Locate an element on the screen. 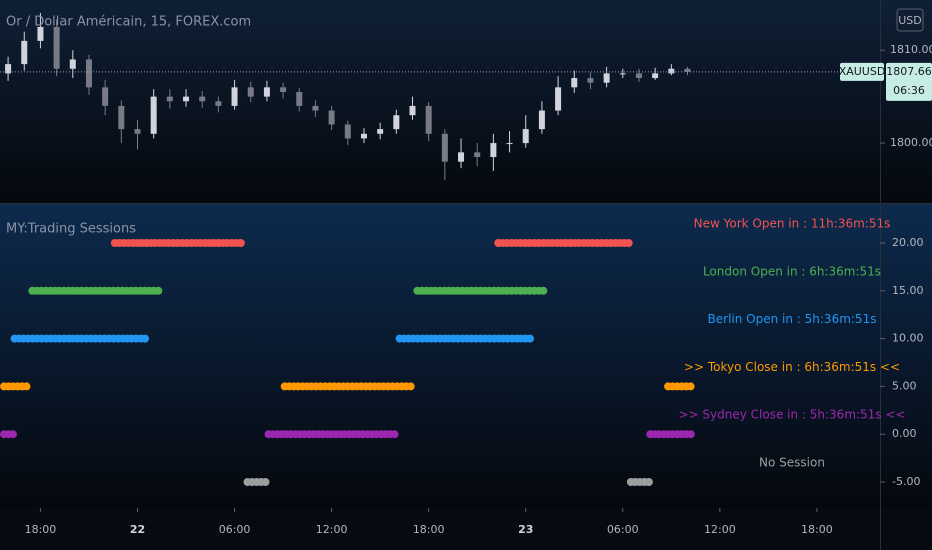 This screenshot has height=550, width=932. session-label: London Open in : 6h:36m:51s is located at coordinates (792, 271).